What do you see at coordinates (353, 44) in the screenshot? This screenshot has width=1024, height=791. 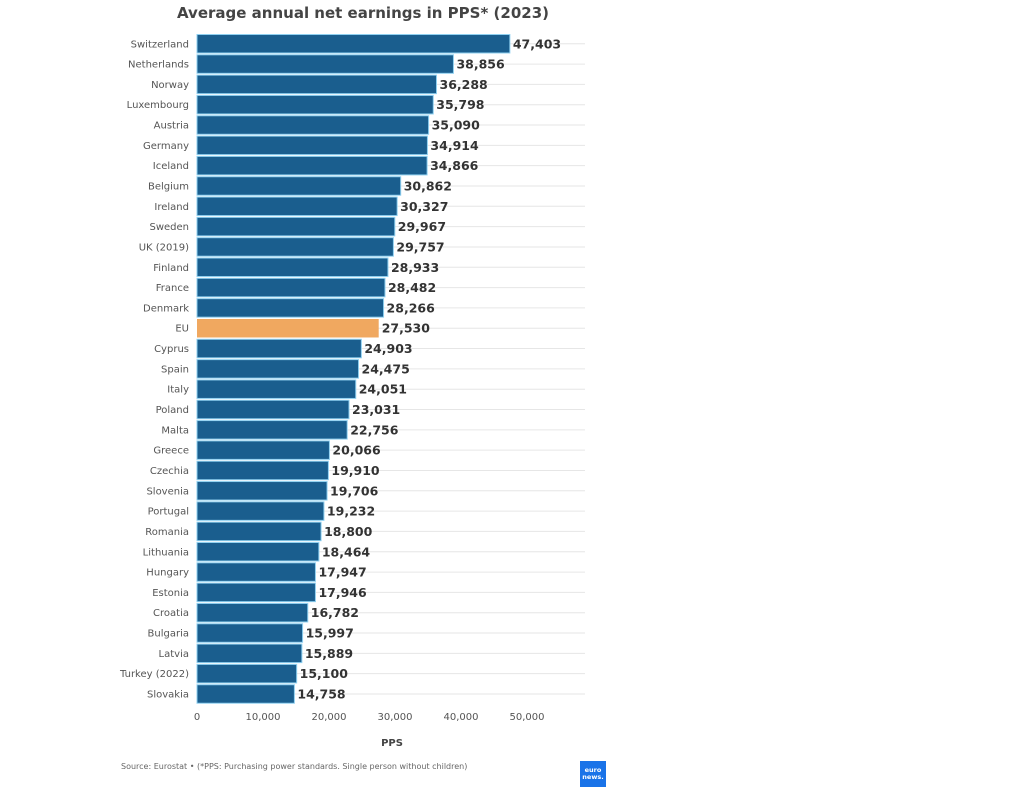 I see `bar-switzerland` at bounding box center [353, 44].